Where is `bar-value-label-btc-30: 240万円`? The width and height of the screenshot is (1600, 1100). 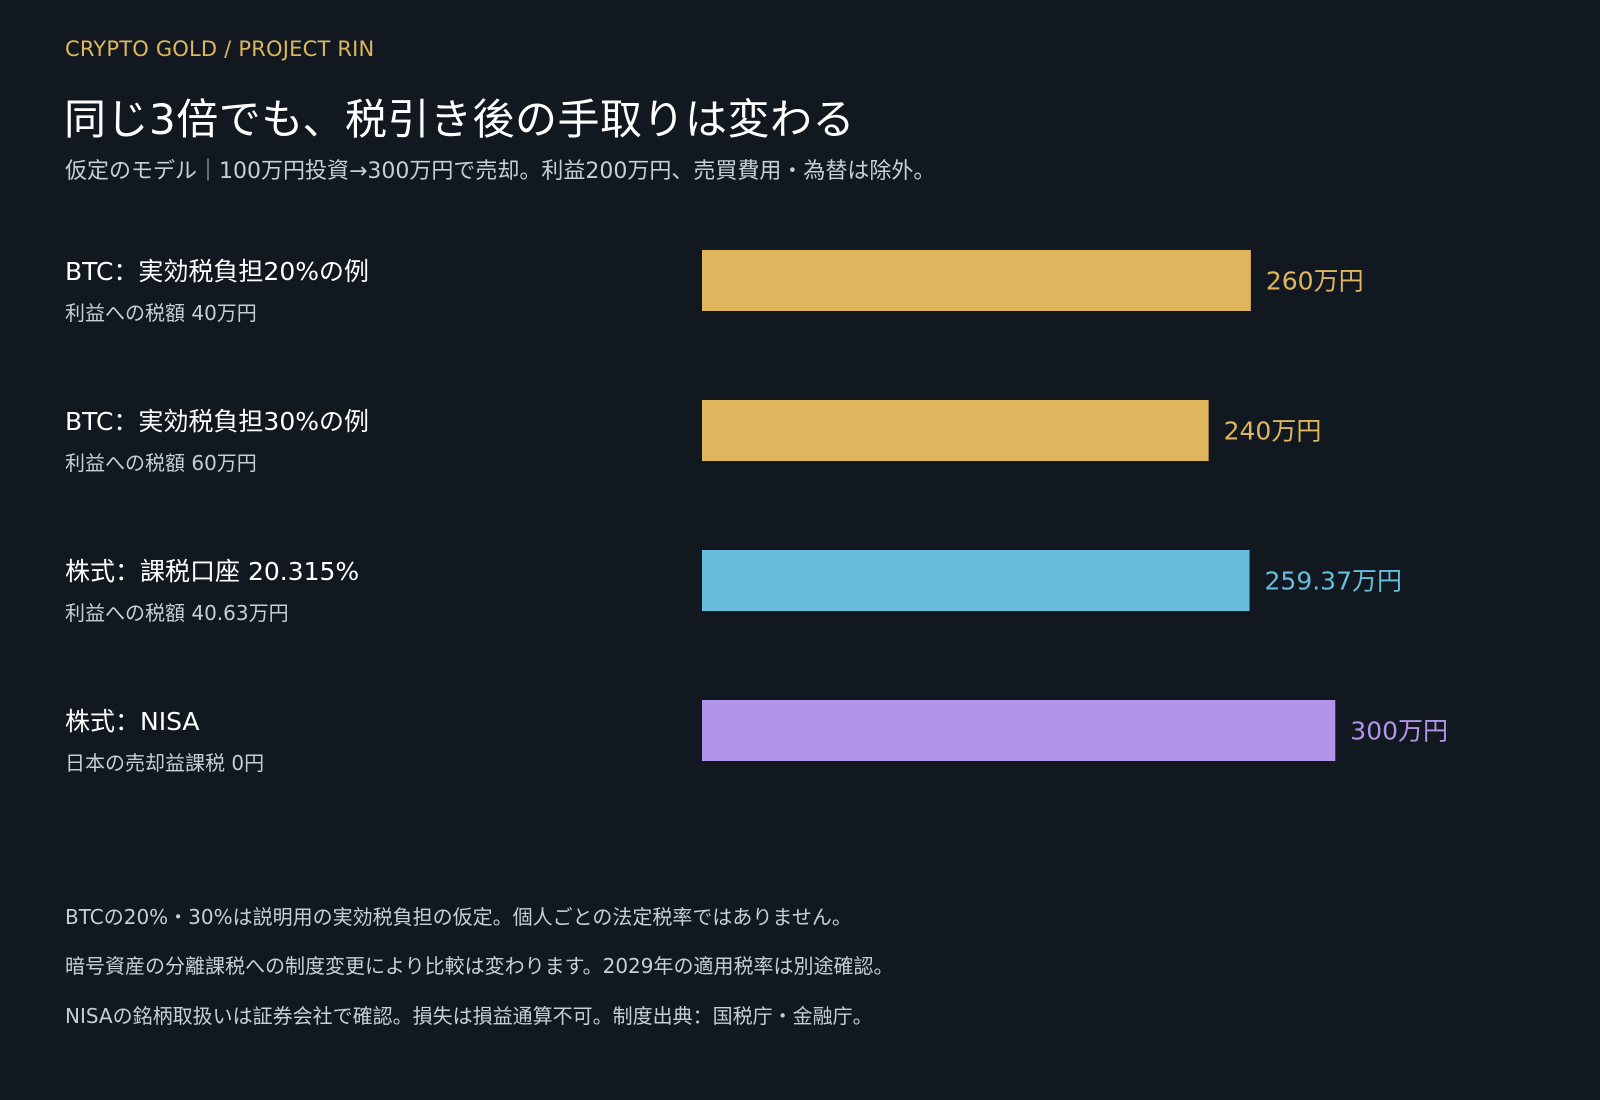
bar-value-label-btc-30: 240万円 is located at coordinates (1273, 431).